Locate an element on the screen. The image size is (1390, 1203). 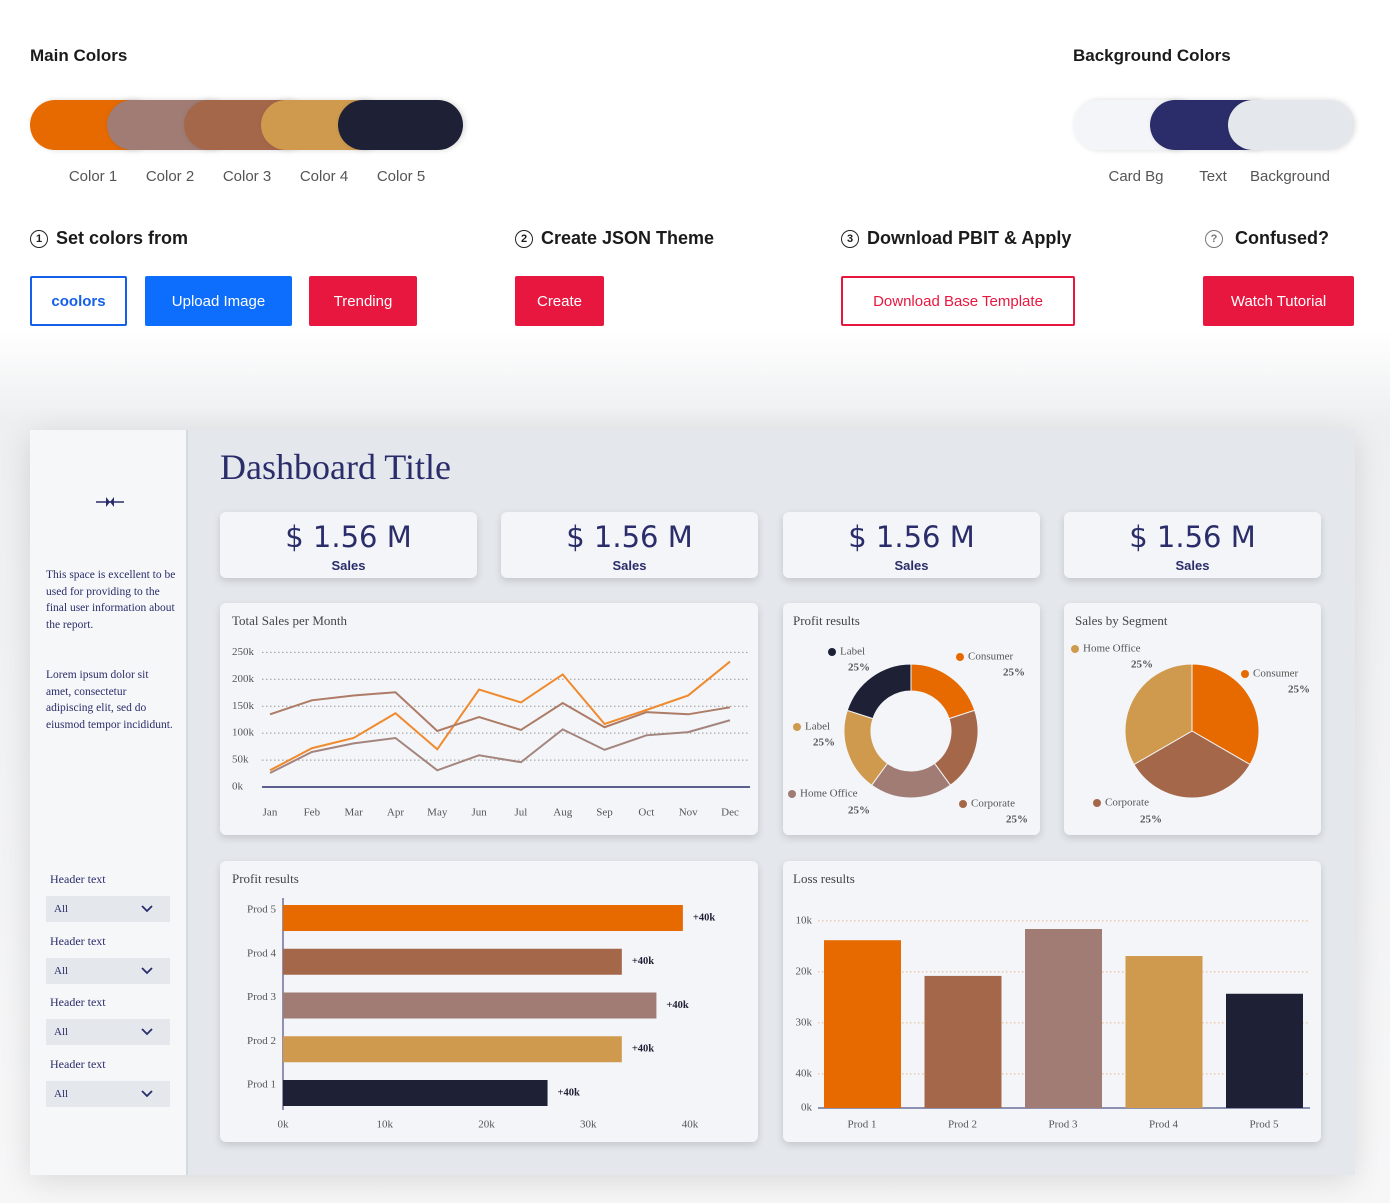
y-tick-label: 20k is located at coordinates (804, 971).